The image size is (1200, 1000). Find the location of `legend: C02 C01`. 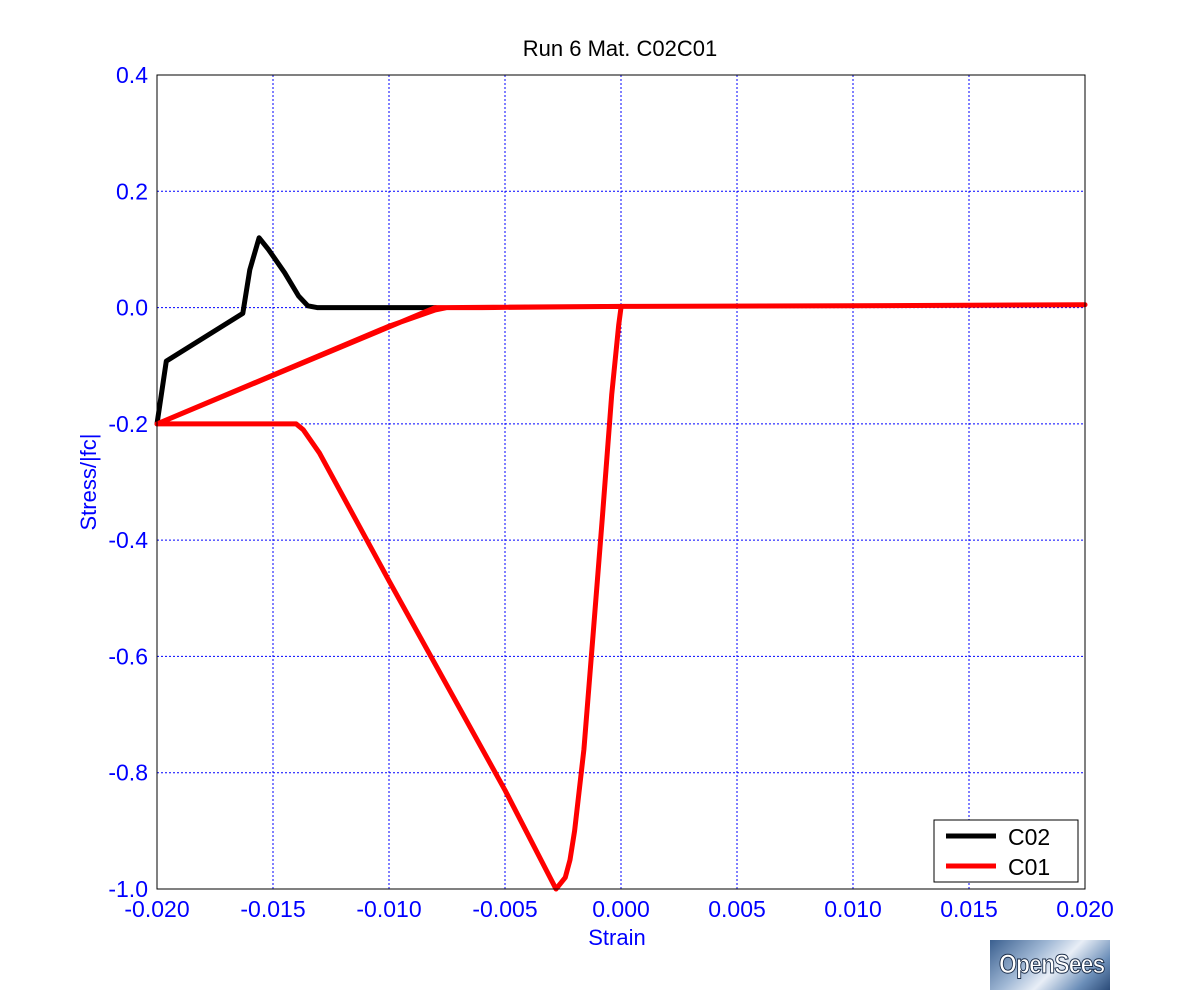

legend: C02 C01 is located at coordinates (1006, 851).